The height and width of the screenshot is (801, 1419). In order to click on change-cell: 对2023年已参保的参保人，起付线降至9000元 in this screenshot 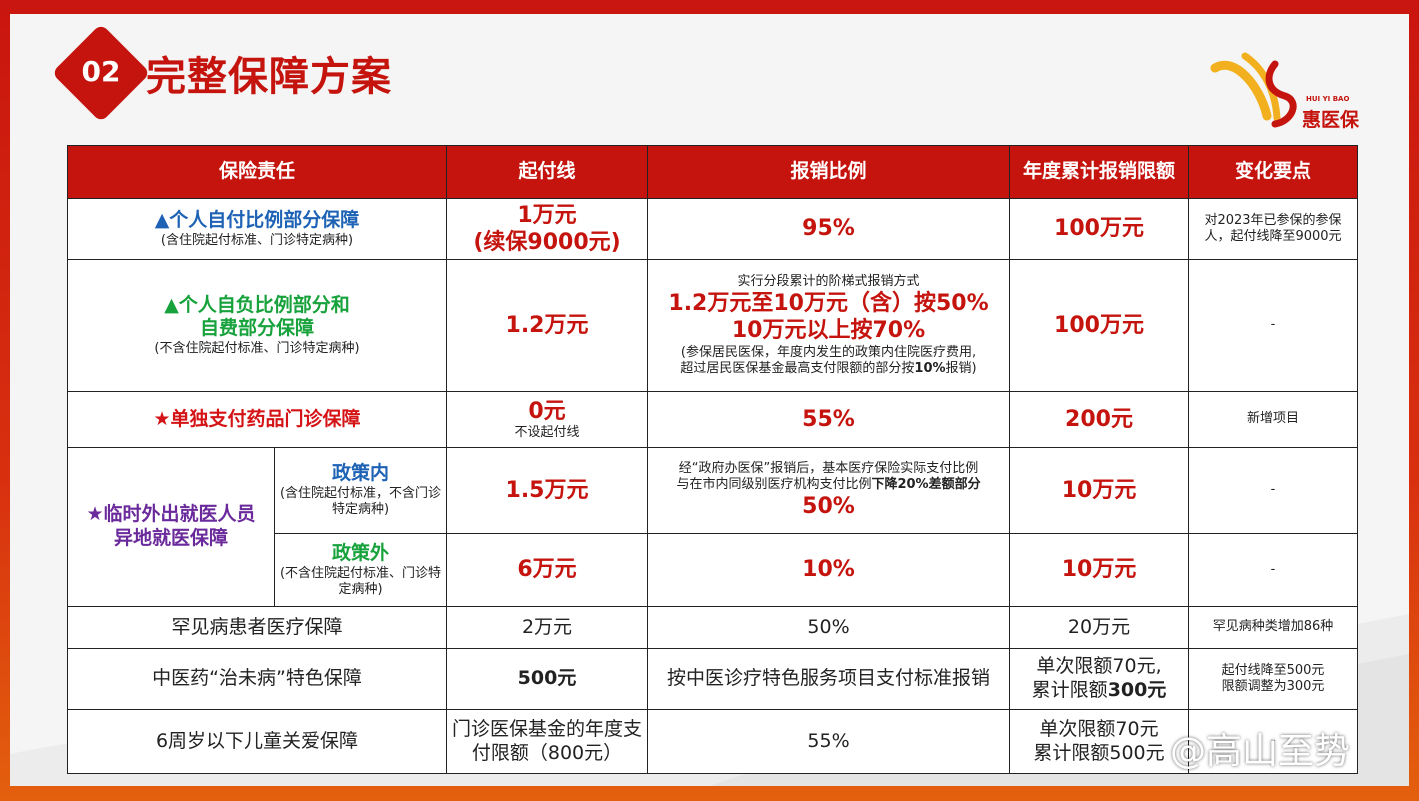, I will do `click(1273, 229)`.